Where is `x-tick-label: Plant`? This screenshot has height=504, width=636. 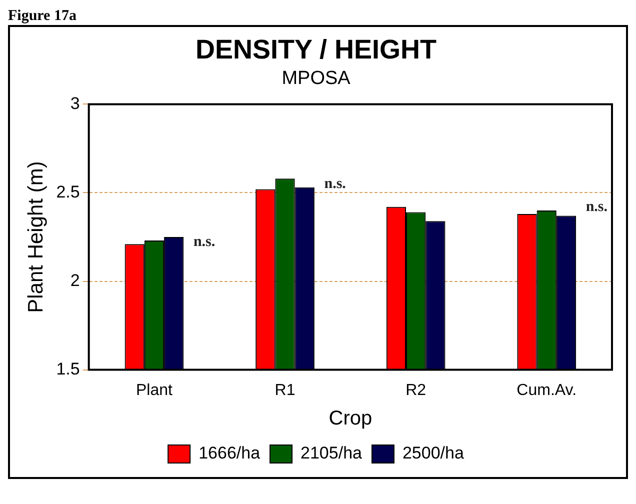
x-tick-label: Plant is located at coordinates (155, 390).